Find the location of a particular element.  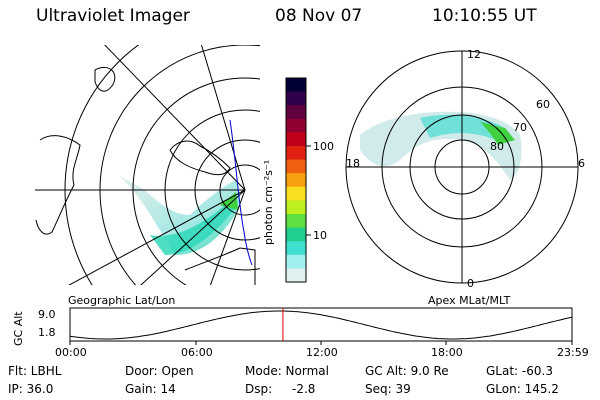

info-seq: Seq: 39 is located at coordinates (388, 389).